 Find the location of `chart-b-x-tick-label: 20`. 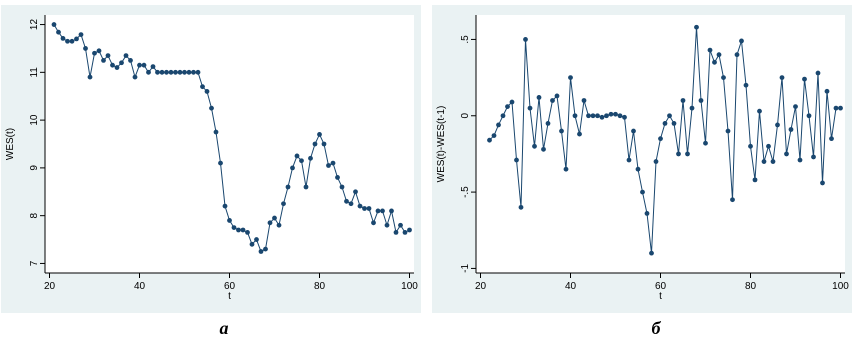

chart-b-x-tick-label: 20 is located at coordinates (481, 286).